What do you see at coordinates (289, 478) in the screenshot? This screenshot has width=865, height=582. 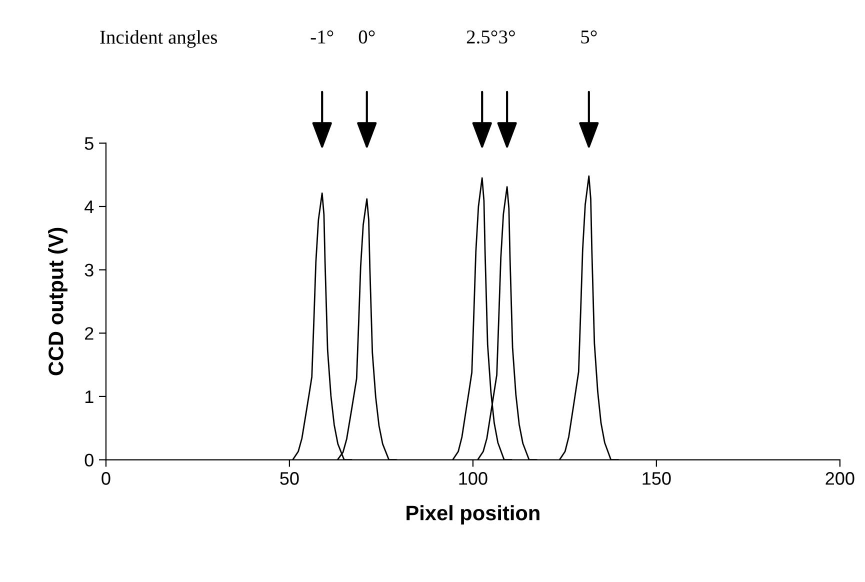 I see `x-tick-label: 50` at bounding box center [289, 478].